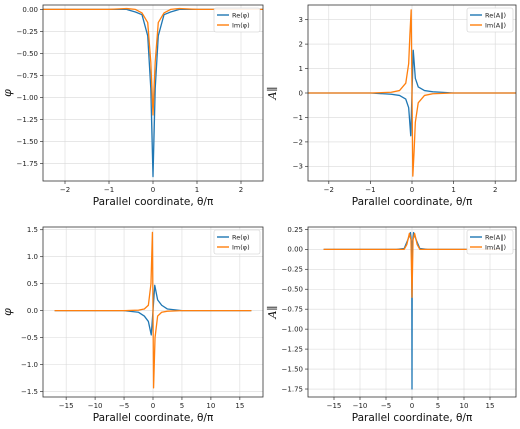 The width and height of the screenshot is (520, 429). What do you see at coordinates (32, 230) in the screenshot?
I see `y-tick-label: 1.5` at bounding box center [32, 230].